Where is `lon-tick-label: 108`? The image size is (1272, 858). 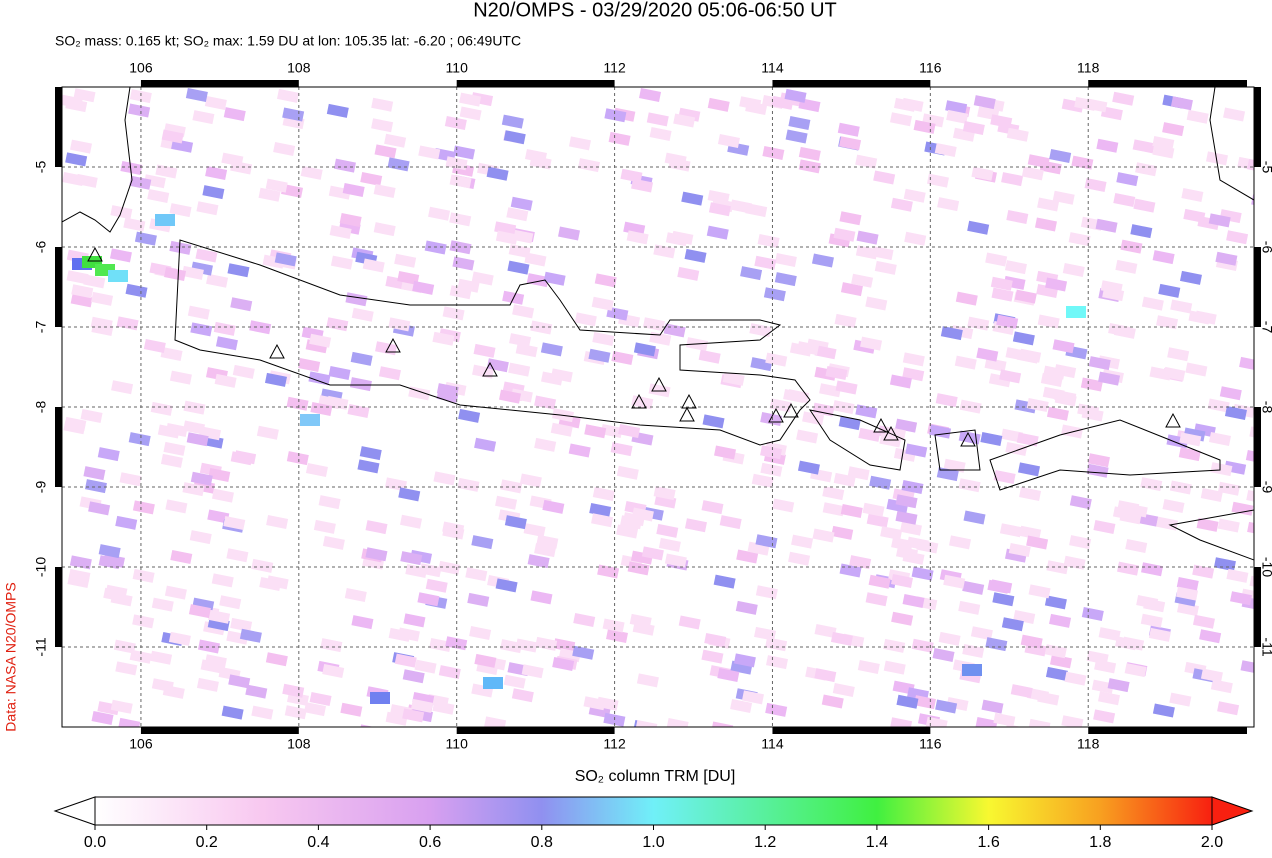 lon-tick-label: 108 is located at coordinates (299, 744).